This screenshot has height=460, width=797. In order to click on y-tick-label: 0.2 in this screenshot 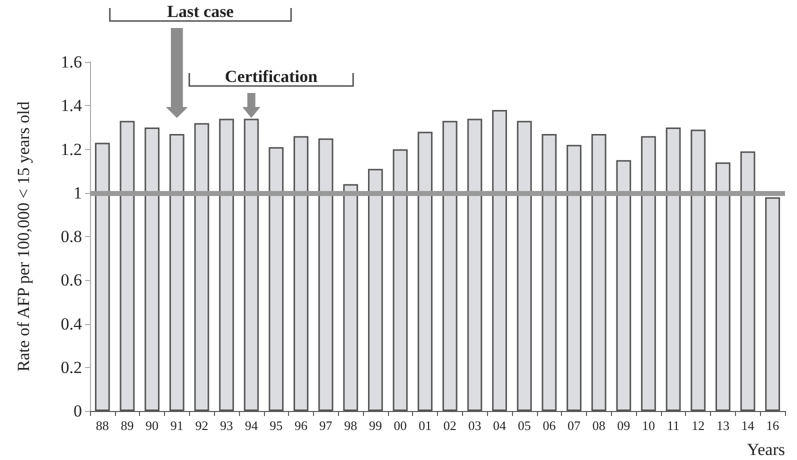, I will do `click(71, 367)`.